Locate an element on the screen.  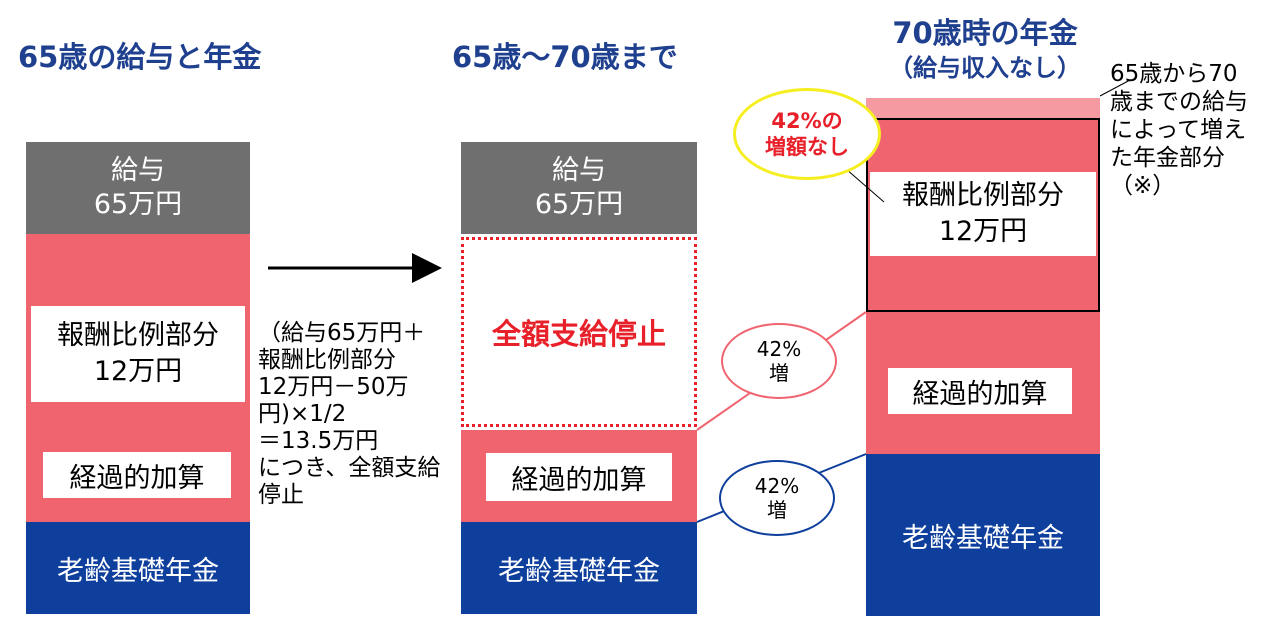
col1-basic-pension: 老齢基礎年金 is located at coordinates (138, 568).